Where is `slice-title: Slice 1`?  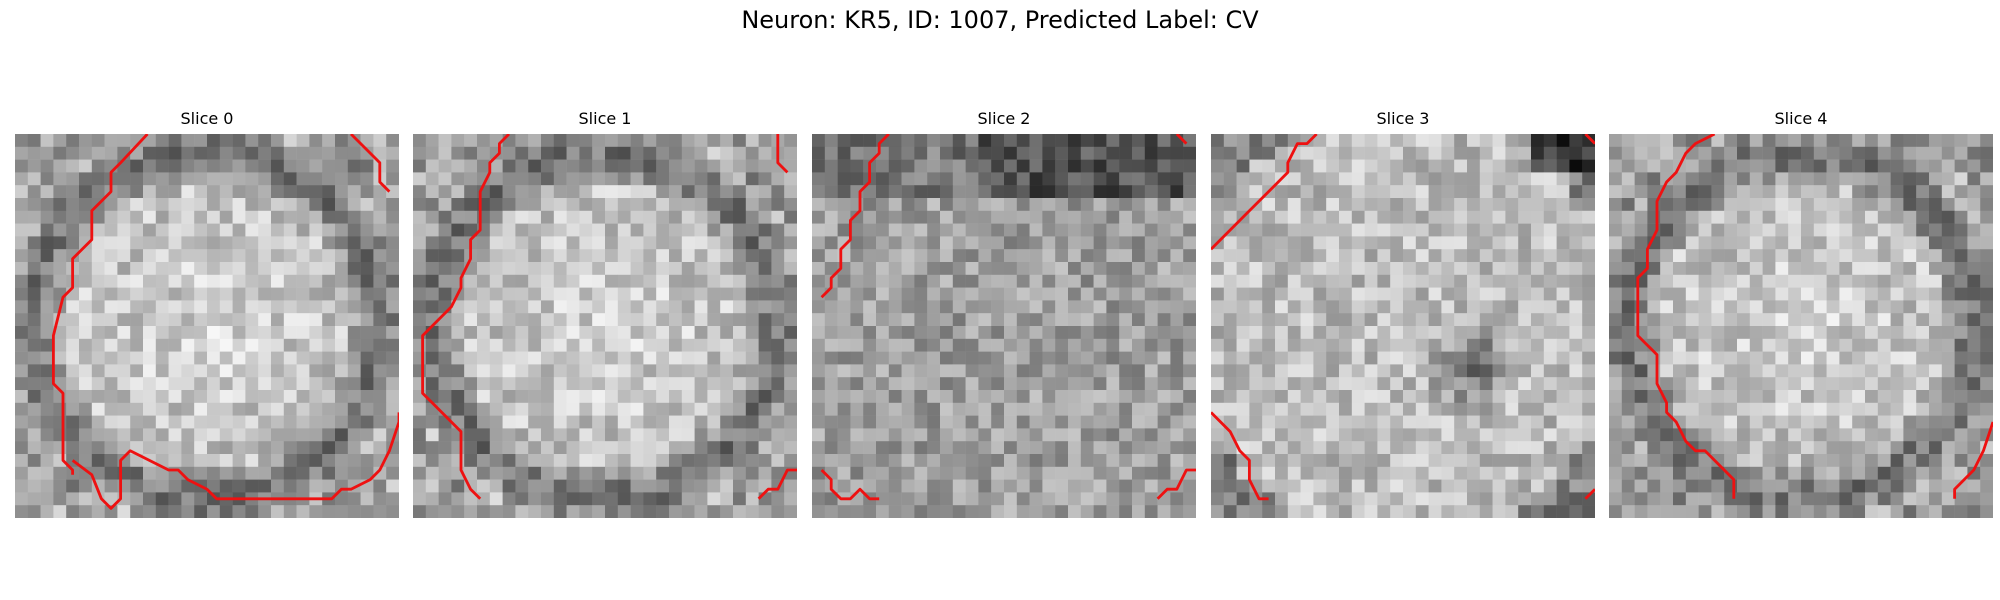
slice-title: Slice 1 is located at coordinates (605, 118).